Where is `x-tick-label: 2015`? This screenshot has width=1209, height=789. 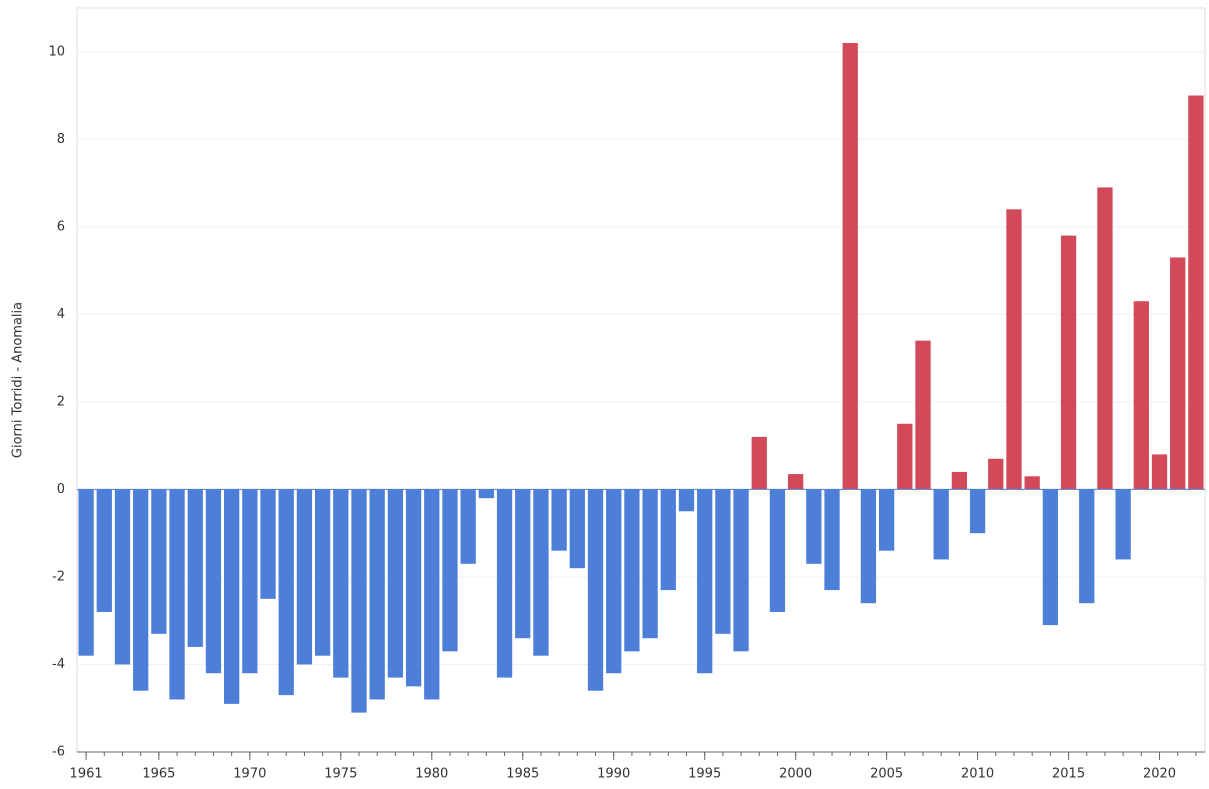 x-tick-label: 2015 is located at coordinates (1068, 774).